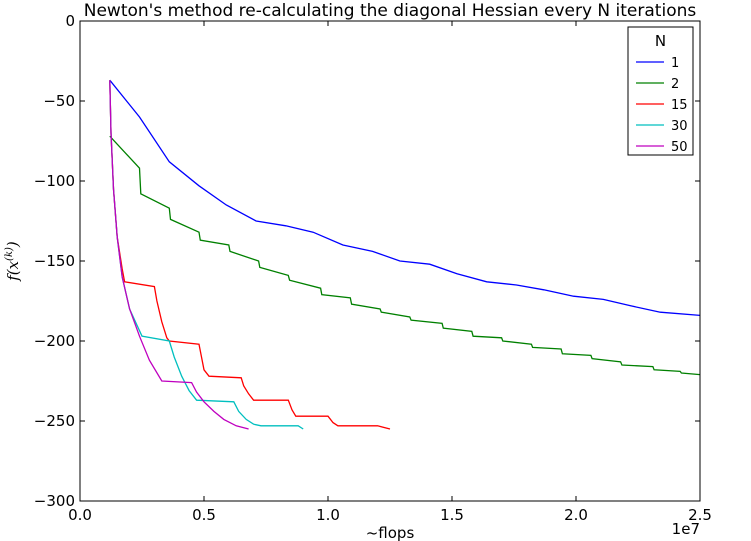 This screenshot has height=541, width=751. Describe the element at coordinates (679, 147) in the screenshot. I see `legend-label-50: 50` at that location.